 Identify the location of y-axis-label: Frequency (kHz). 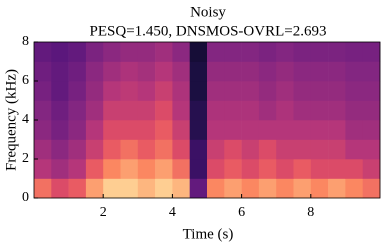
(11, 120).